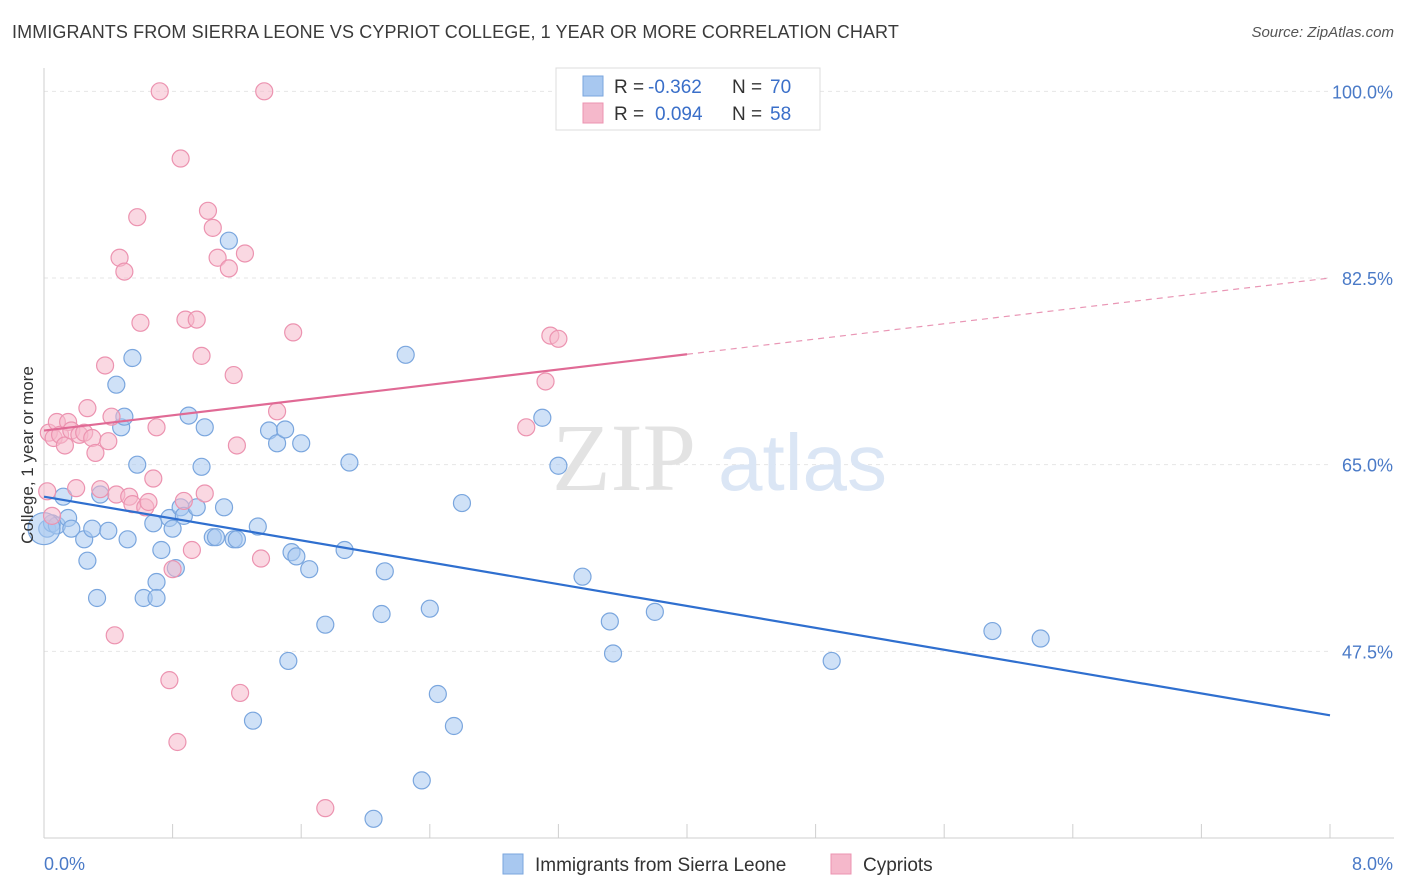 The width and height of the screenshot is (1406, 892). I want to click on legend-r-label-2: R =, so click(629, 114).